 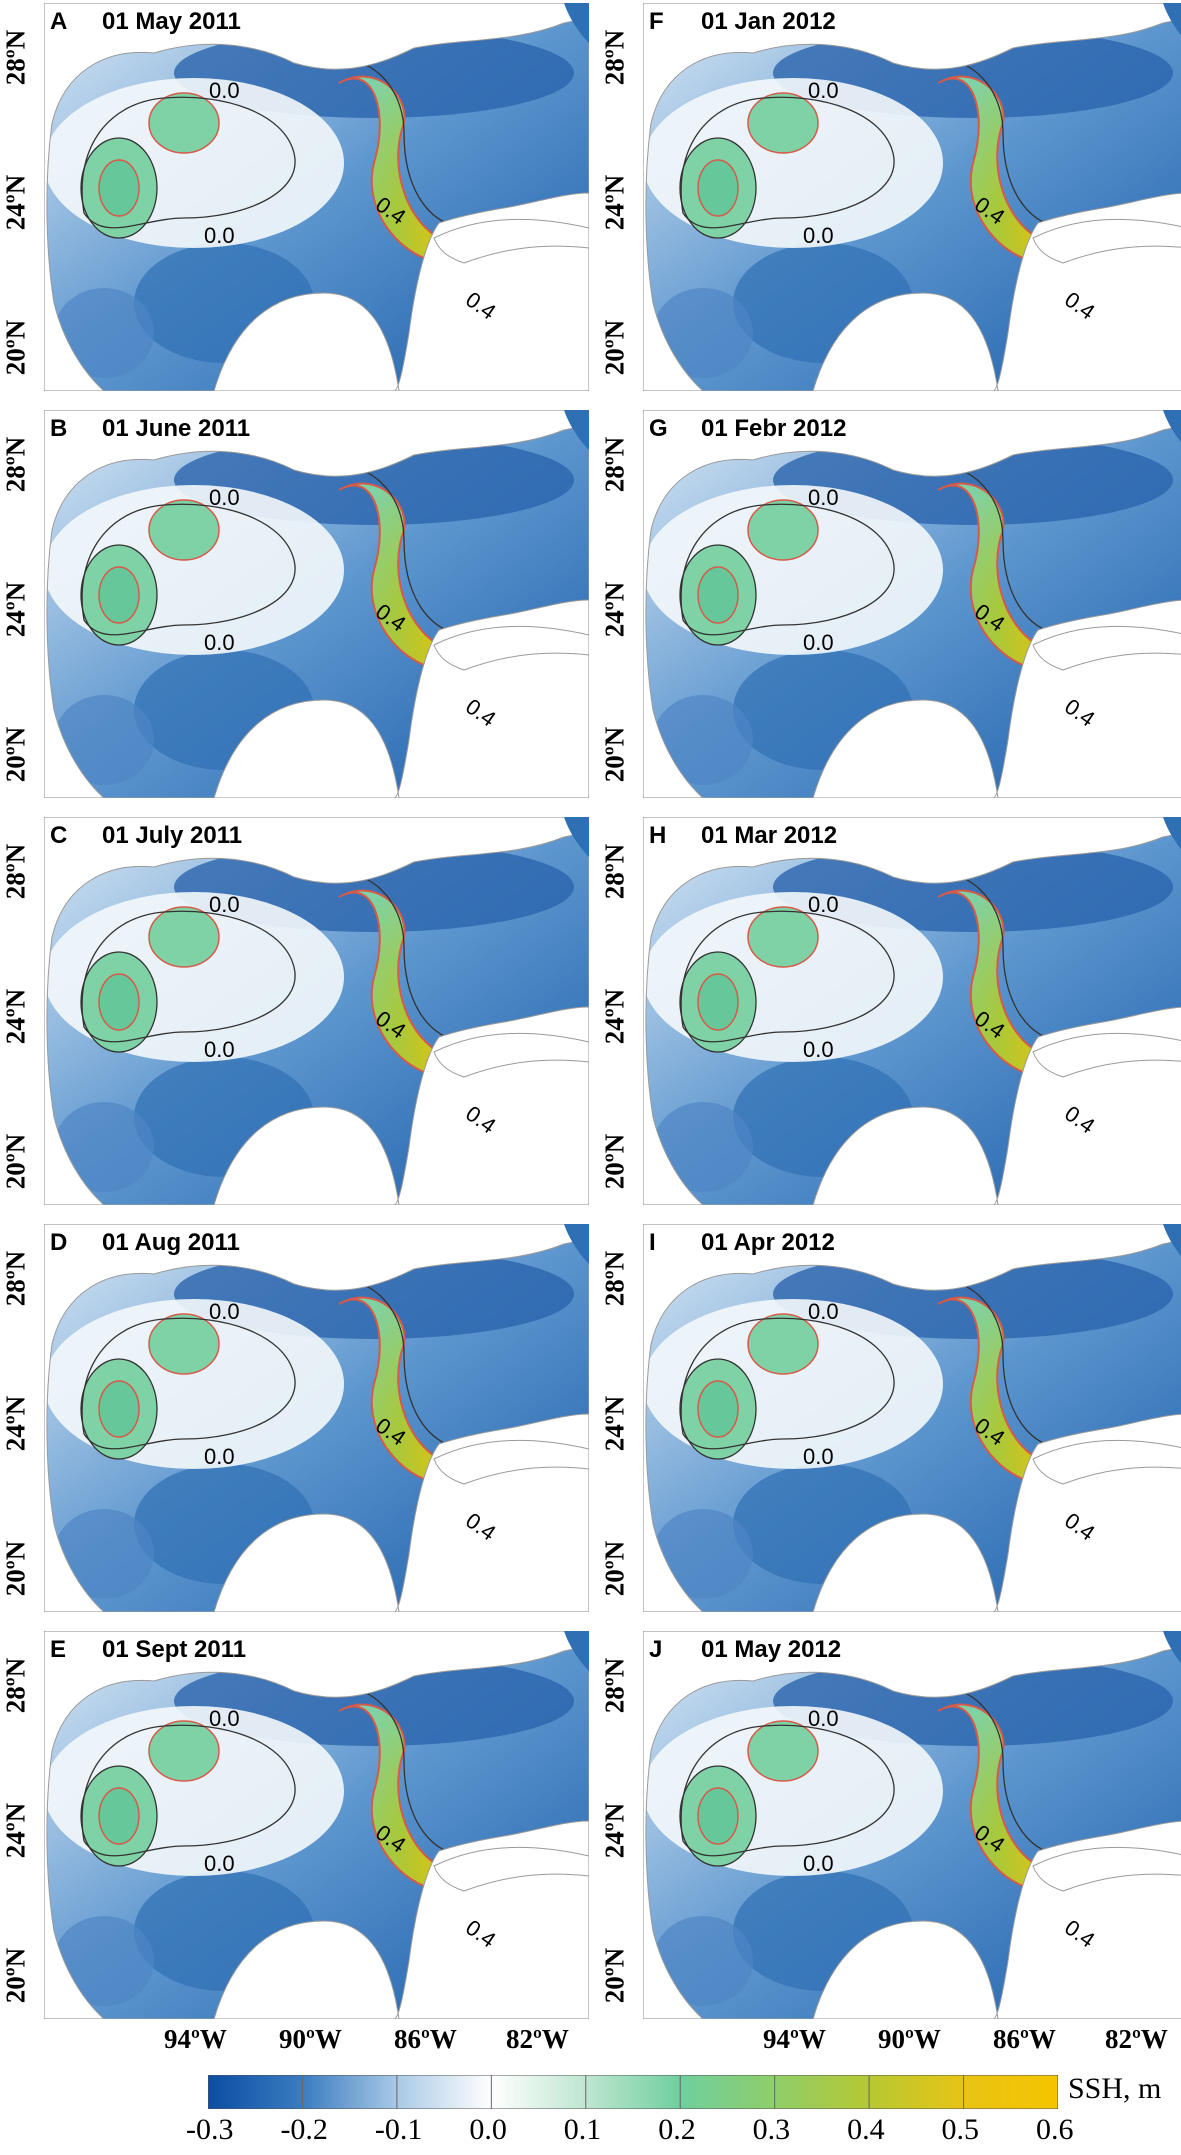 What do you see at coordinates (866, 2129) in the screenshot?
I see `colorbar-tick-label: 0.4` at bounding box center [866, 2129].